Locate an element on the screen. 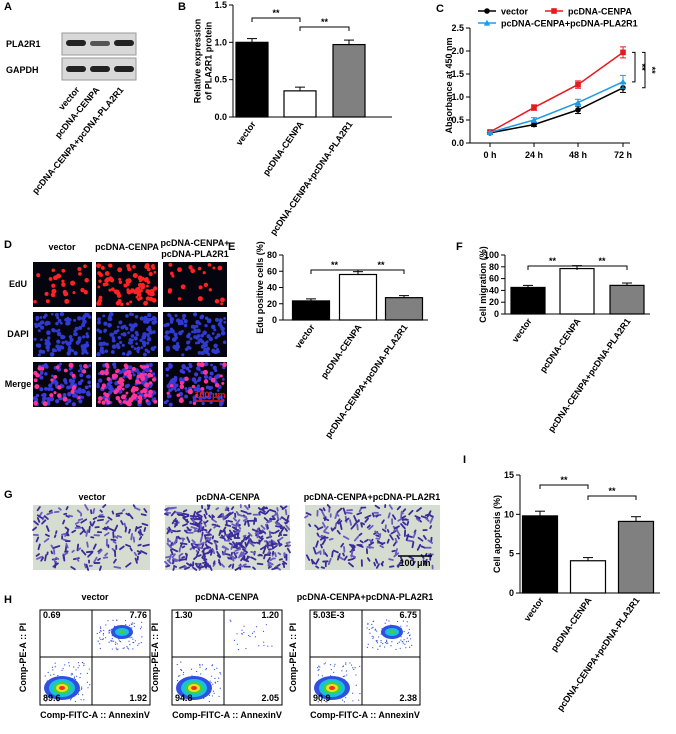  bar is located at coordinates (528, 300).